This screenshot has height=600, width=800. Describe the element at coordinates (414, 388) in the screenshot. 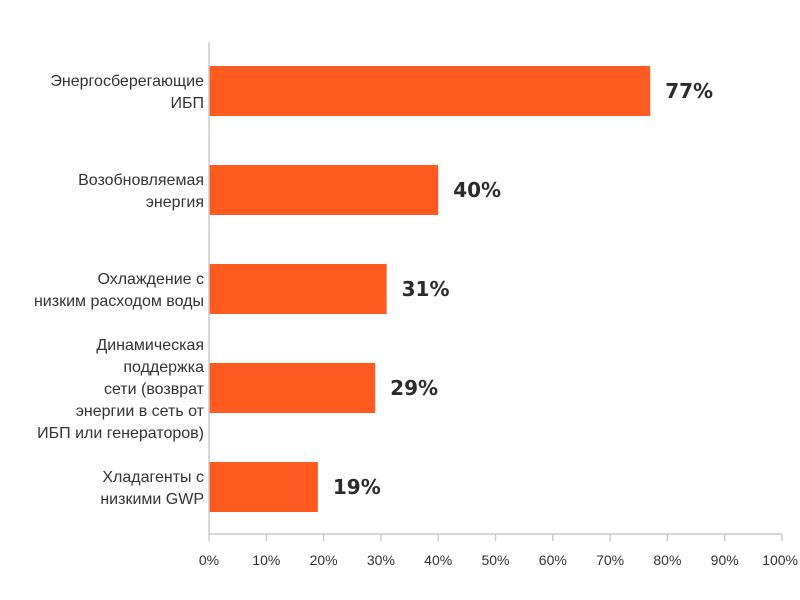

I see `value-label-3: 29%` at that location.